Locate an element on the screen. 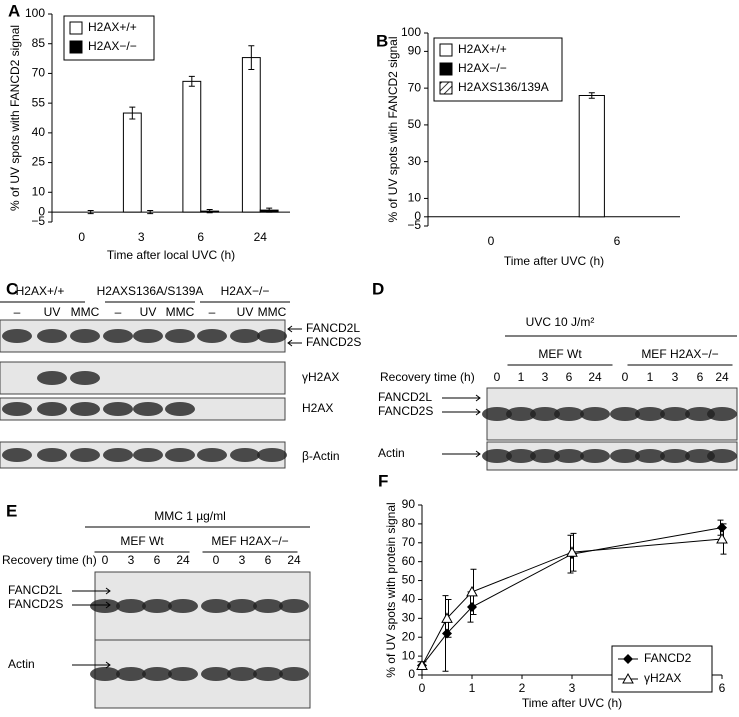 The height and width of the screenshot is (717, 739). y-tick-label: 25 is located at coordinates (39, 162).